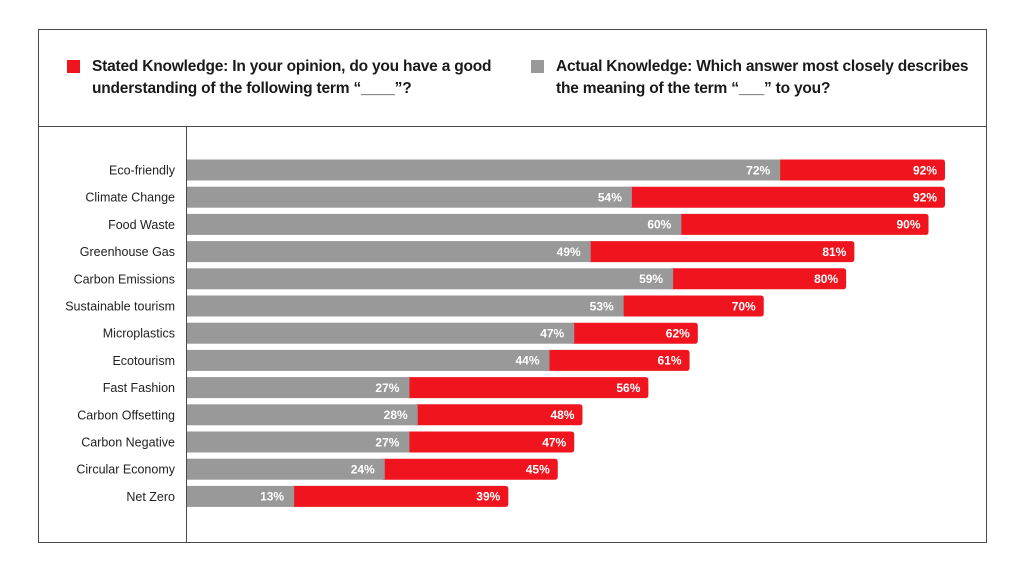 This screenshot has width=1025, height=580. Describe the element at coordinates (186, 334) in the screenshot. I see `category-axis-line` at that location.